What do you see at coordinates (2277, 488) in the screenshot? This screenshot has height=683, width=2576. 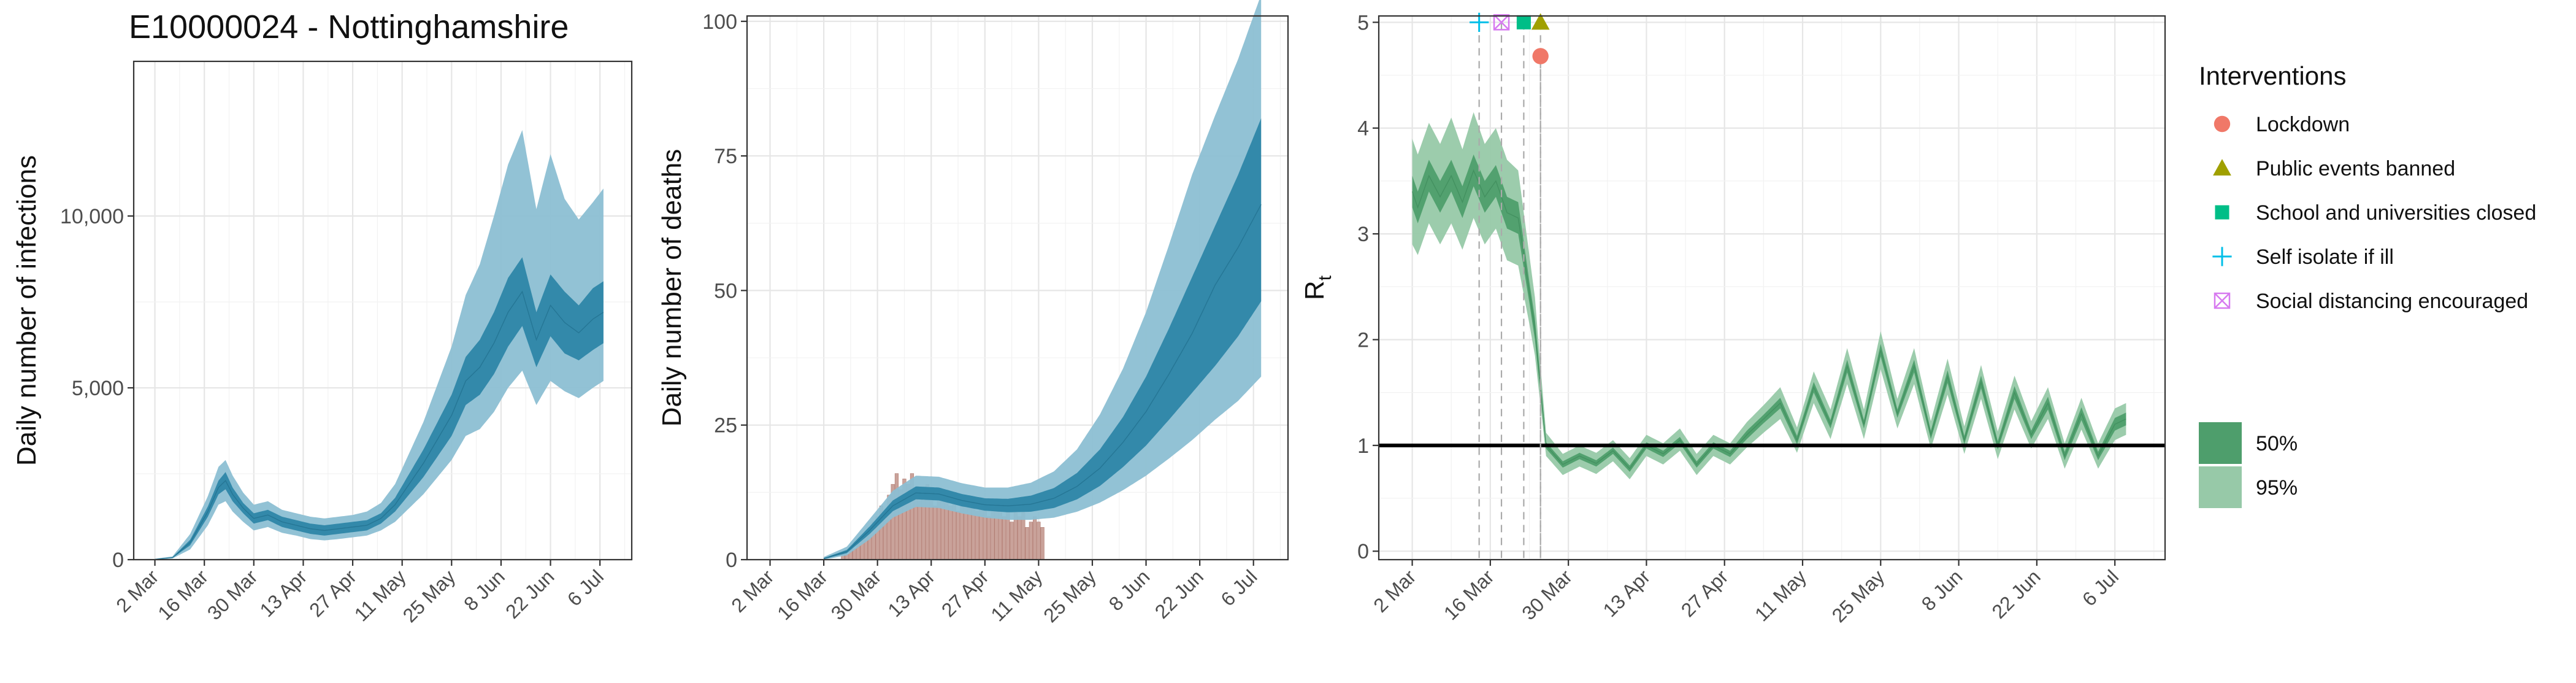 I see `legend-band-label: 95%` at bounding box center [2277, 488].